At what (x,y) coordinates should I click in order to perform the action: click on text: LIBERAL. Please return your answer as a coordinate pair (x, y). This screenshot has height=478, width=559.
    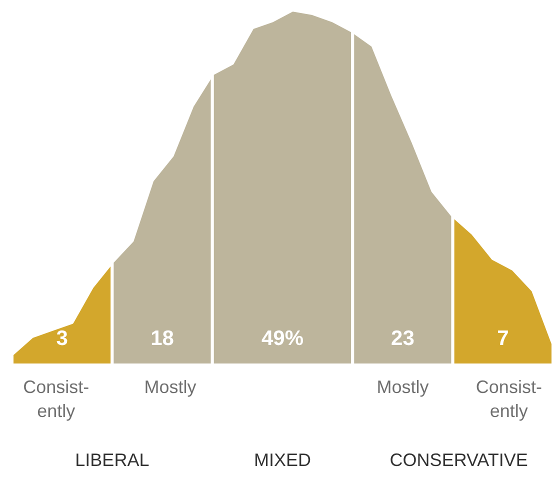
    Looking at the image, I should click on (112, 460).